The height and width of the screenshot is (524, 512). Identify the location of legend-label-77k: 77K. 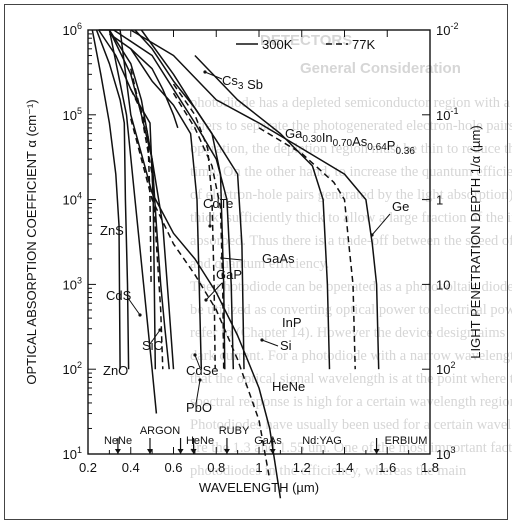
(363, 44).